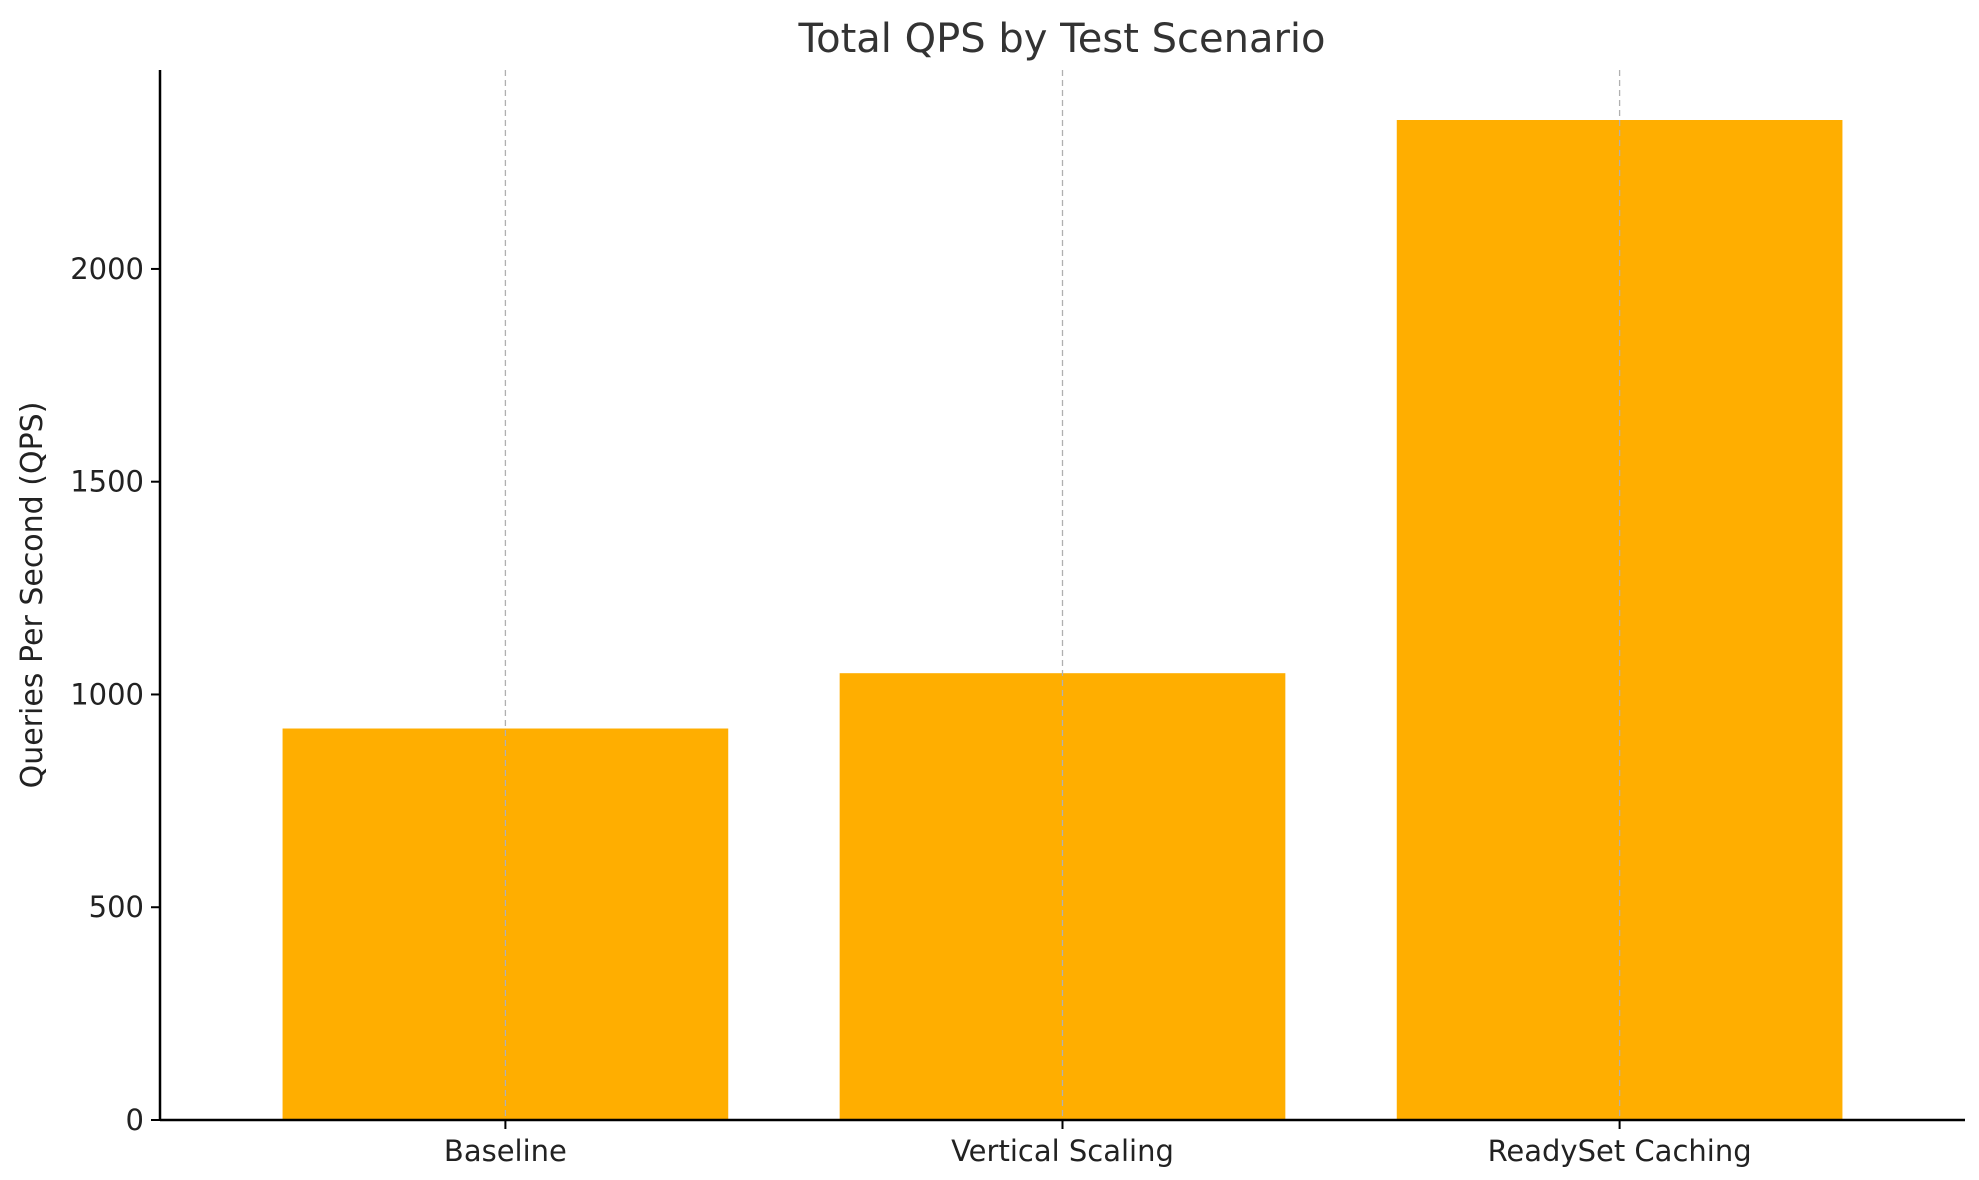  What do you see at coordinates (1062, 1151) in the screenshot?
I see `x-tick-label: Vertical Scaling` at bounding box center [1062, 1151].